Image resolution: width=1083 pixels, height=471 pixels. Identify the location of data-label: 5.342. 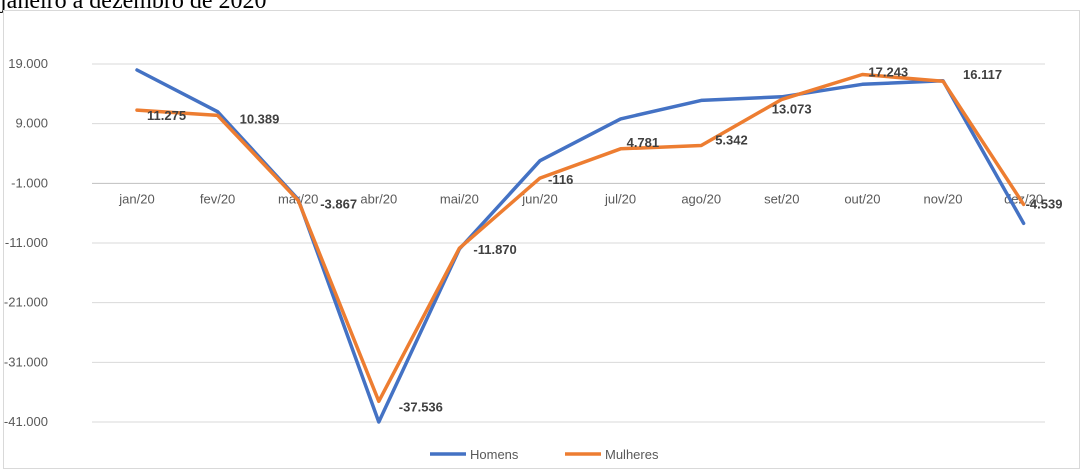
(731, 139).